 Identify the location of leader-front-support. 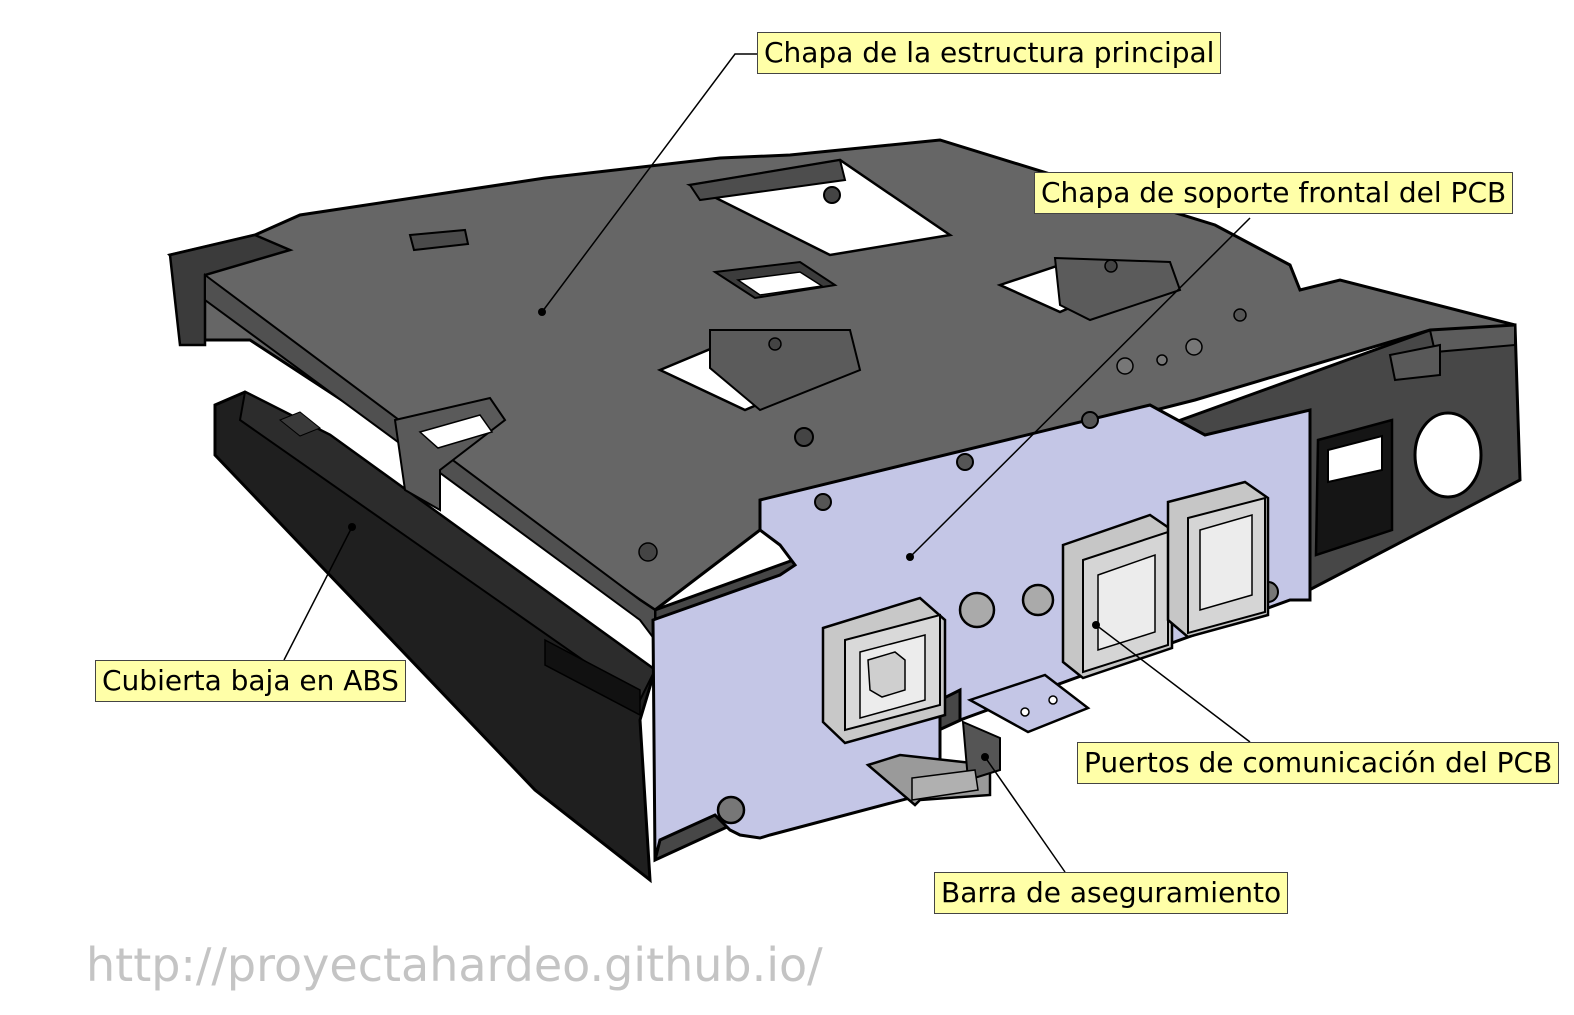
(1080, 387).